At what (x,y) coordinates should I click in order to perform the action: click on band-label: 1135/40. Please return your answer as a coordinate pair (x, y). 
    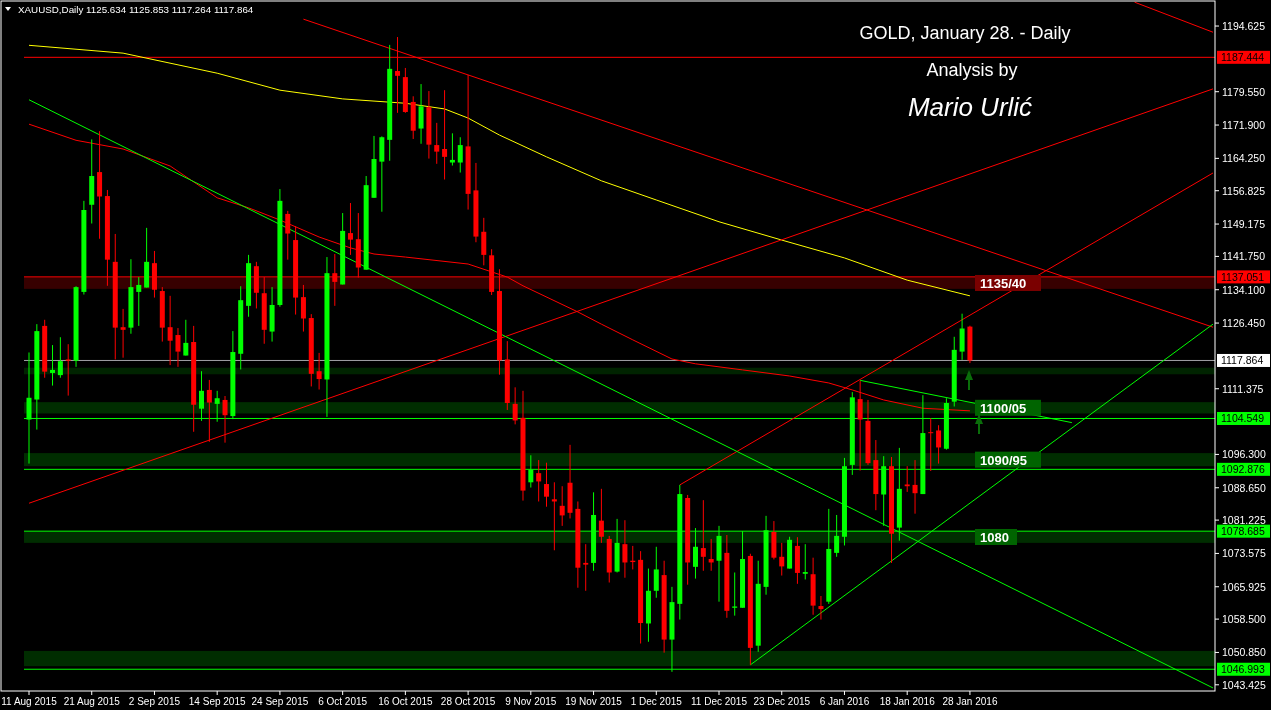
    Looking at the image, I should click on (1003, 283).